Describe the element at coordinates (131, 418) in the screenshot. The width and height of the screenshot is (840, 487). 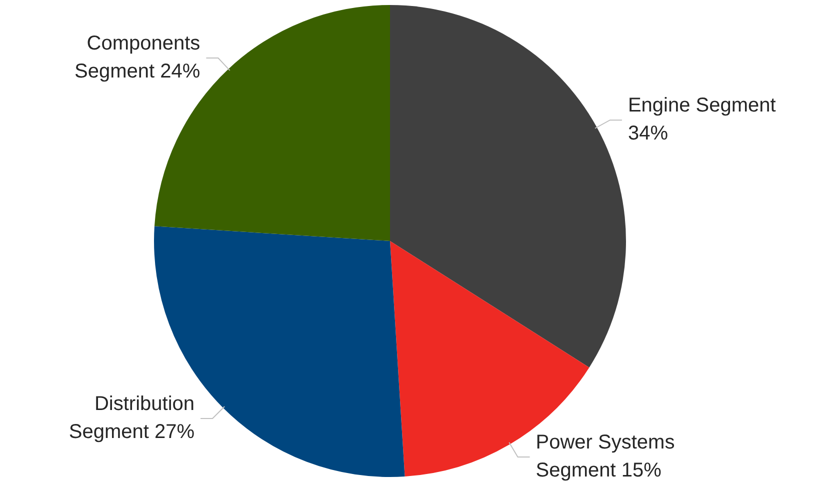
I see `slice-label: Distribution Segment 27%` at that location.